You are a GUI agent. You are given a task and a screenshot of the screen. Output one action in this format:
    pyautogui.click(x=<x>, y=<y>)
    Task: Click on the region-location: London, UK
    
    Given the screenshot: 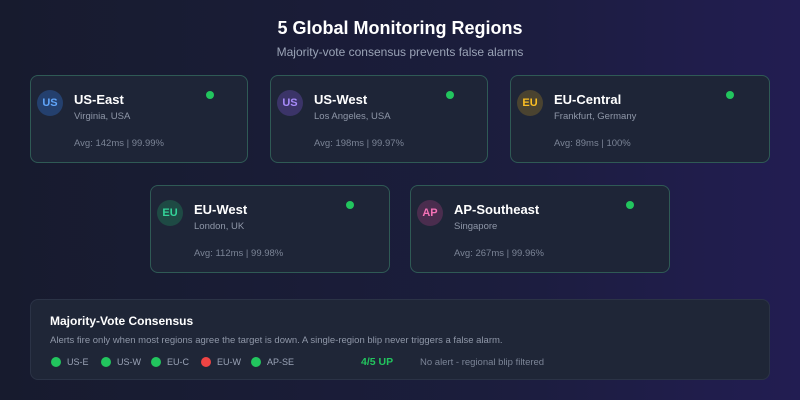 What is the action you would take?
    pyautogui.click(x=219, y=226)
    